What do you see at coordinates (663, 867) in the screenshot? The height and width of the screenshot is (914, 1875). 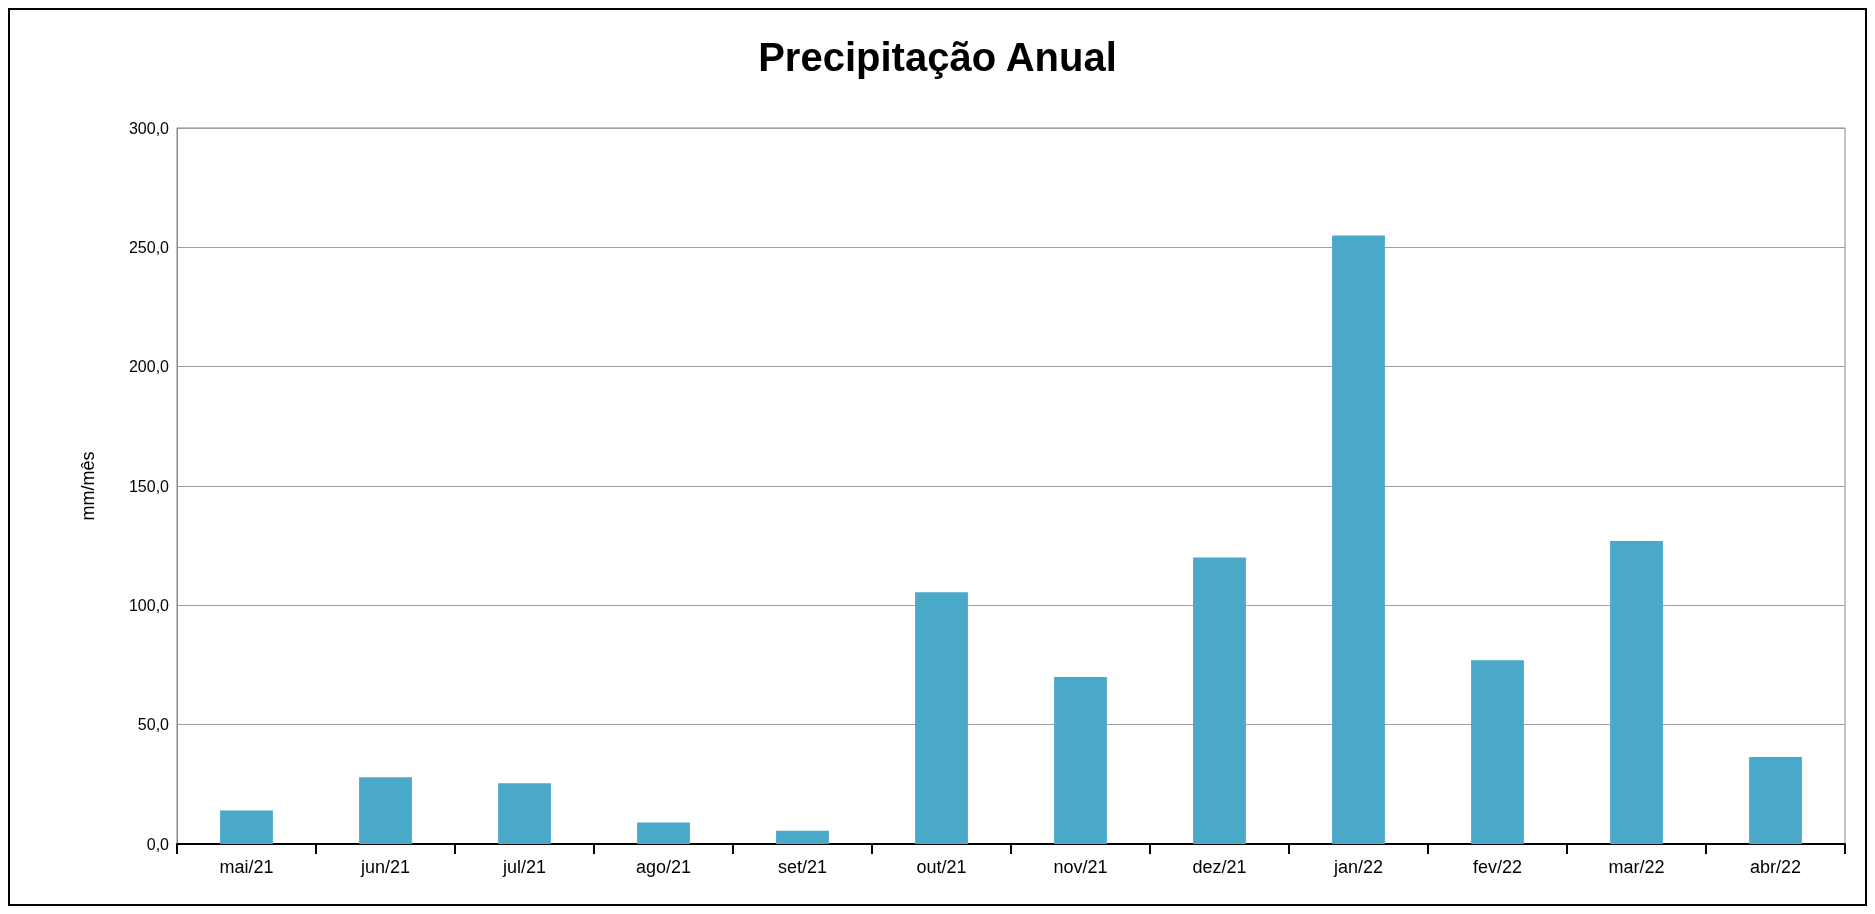 I see `x-tick-label: ago/21` at bounding box center [663, 867].